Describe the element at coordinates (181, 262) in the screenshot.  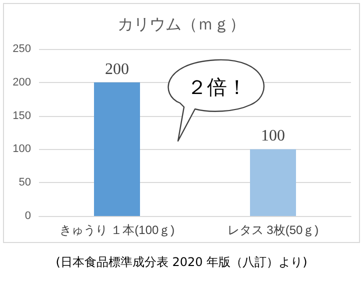
I see `text: (日本食品標準成分表 2020 年版（八訂）より)` at that location.